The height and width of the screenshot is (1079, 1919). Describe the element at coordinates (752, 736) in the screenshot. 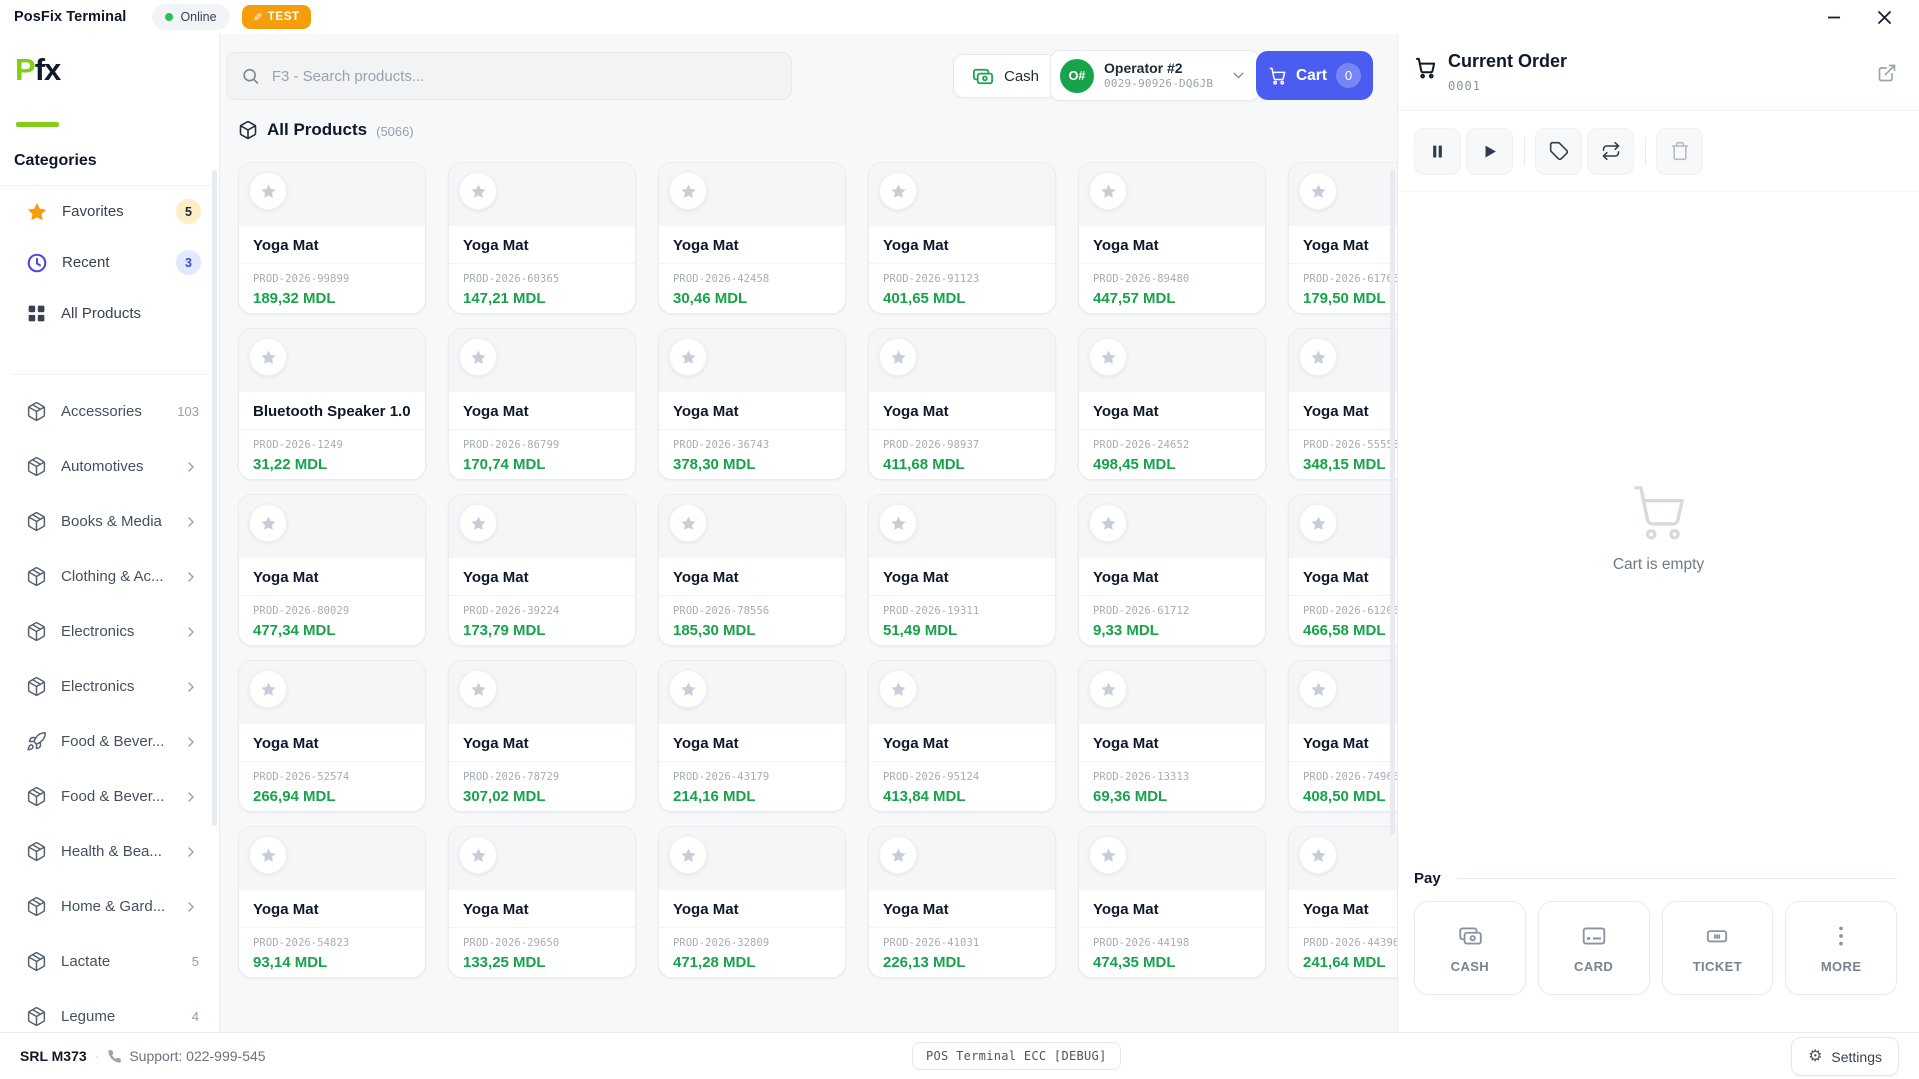

I see `product-card: Yoga Mat PROD-2026-43179 214,16 MDL` at that location.